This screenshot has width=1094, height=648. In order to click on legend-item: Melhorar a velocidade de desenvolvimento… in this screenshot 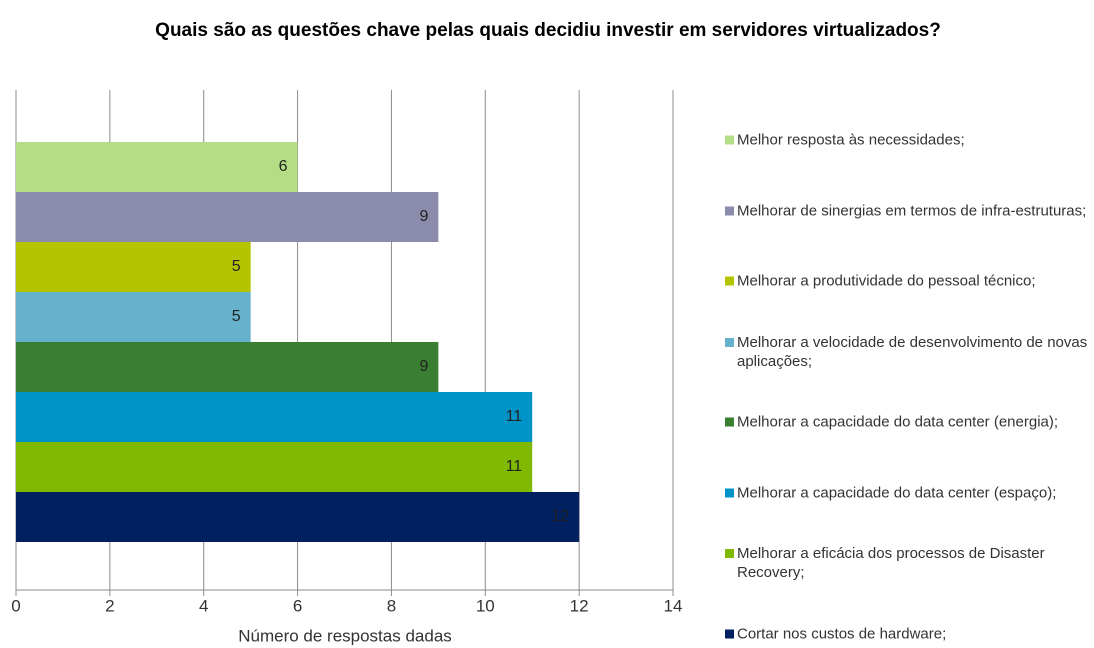, I will do `click(907, 352)`.